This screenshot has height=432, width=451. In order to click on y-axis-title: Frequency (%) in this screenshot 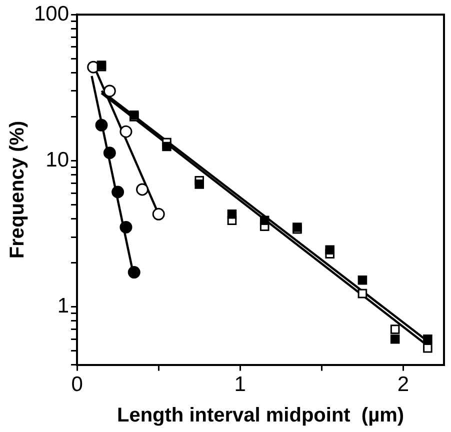, I will do `click(17, 189)`.